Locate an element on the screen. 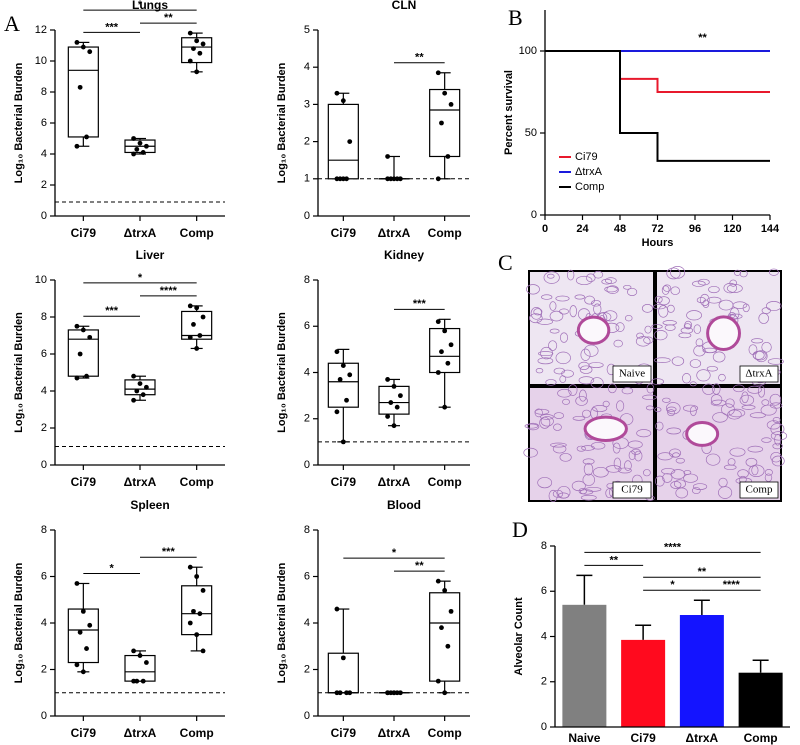  airway is located at coordinates (702, 434).